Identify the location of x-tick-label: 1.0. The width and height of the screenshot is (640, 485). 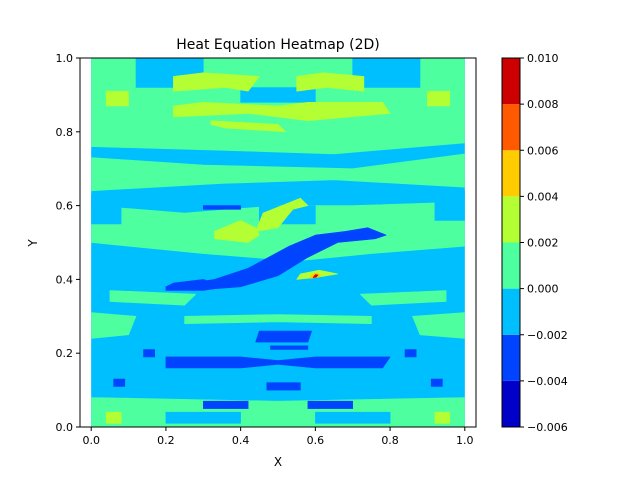
(465, 440).